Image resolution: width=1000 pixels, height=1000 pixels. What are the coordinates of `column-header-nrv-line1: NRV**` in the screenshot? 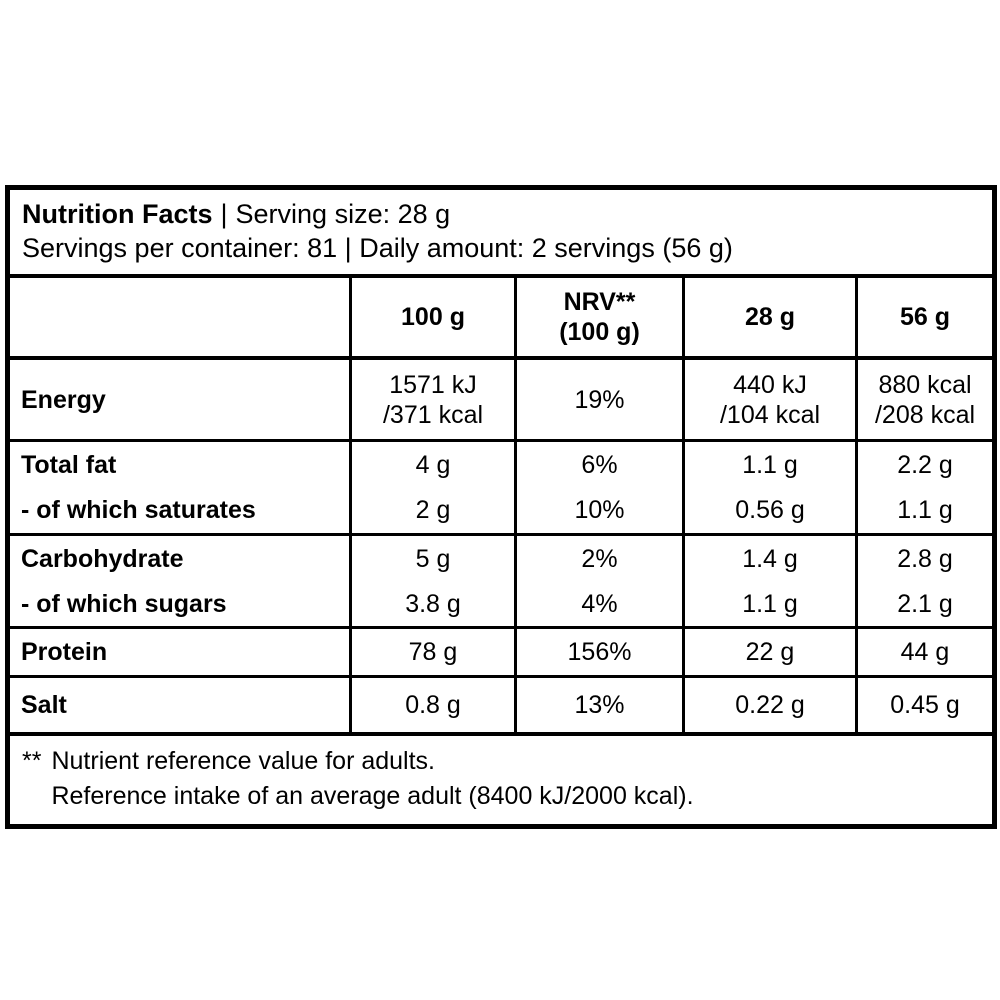 It's located at (599, 302).